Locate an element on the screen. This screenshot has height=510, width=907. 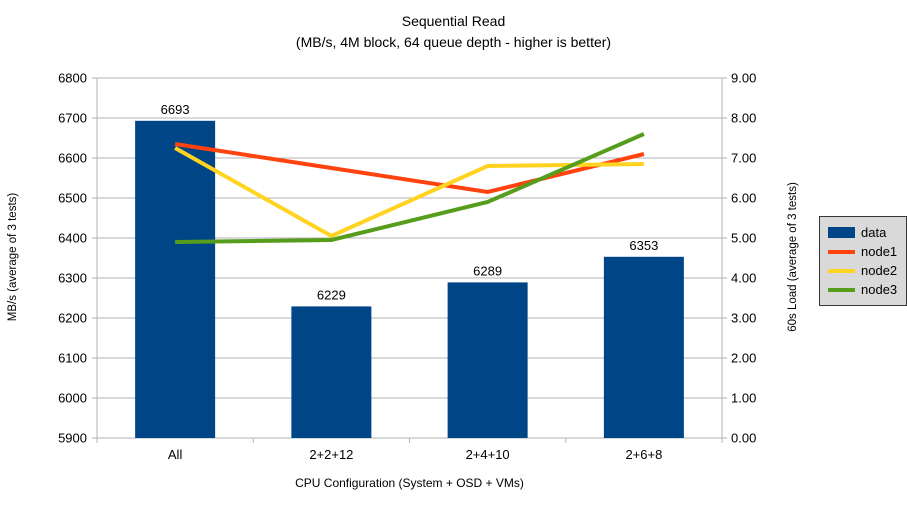
right-tick-label: 8.00 is located at coordinates (743, 118).